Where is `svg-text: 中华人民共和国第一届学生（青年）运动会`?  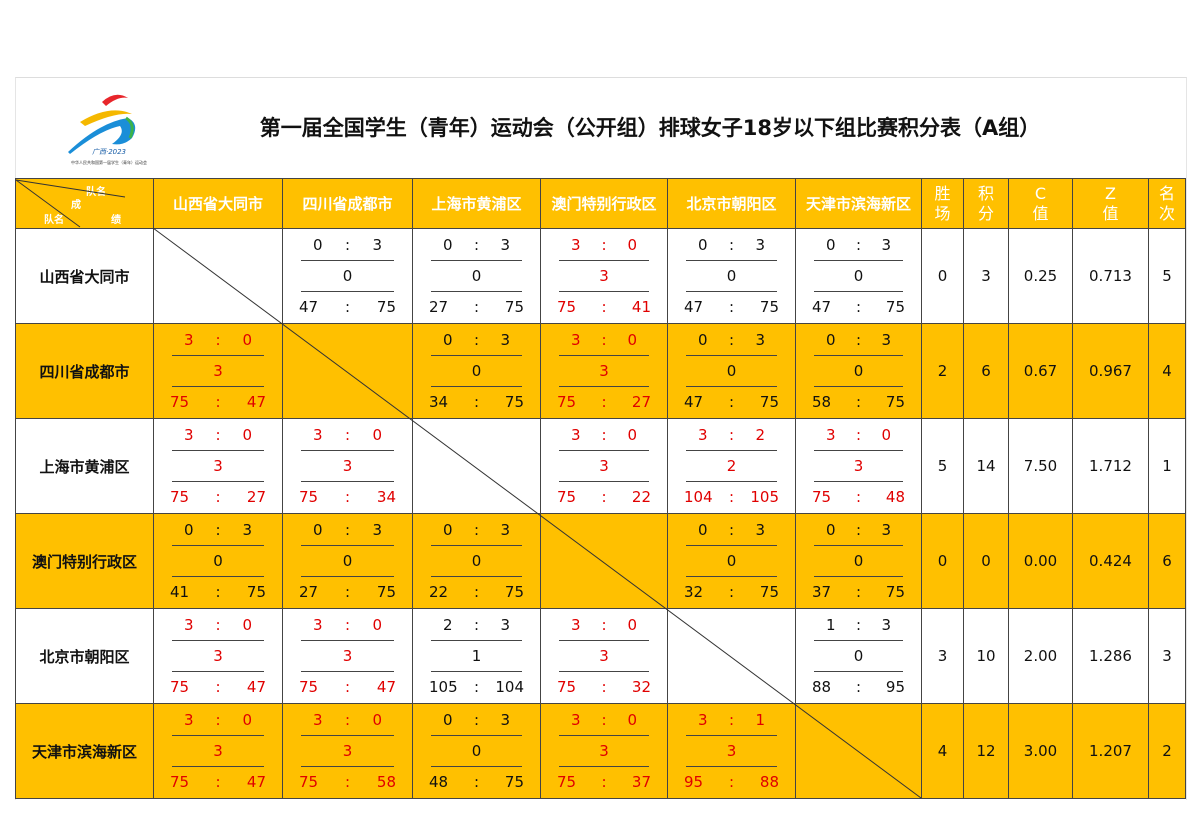 svg-text: 中华人民共和国第一届学生（青年）运动会 is located at coordinates (109, 162).